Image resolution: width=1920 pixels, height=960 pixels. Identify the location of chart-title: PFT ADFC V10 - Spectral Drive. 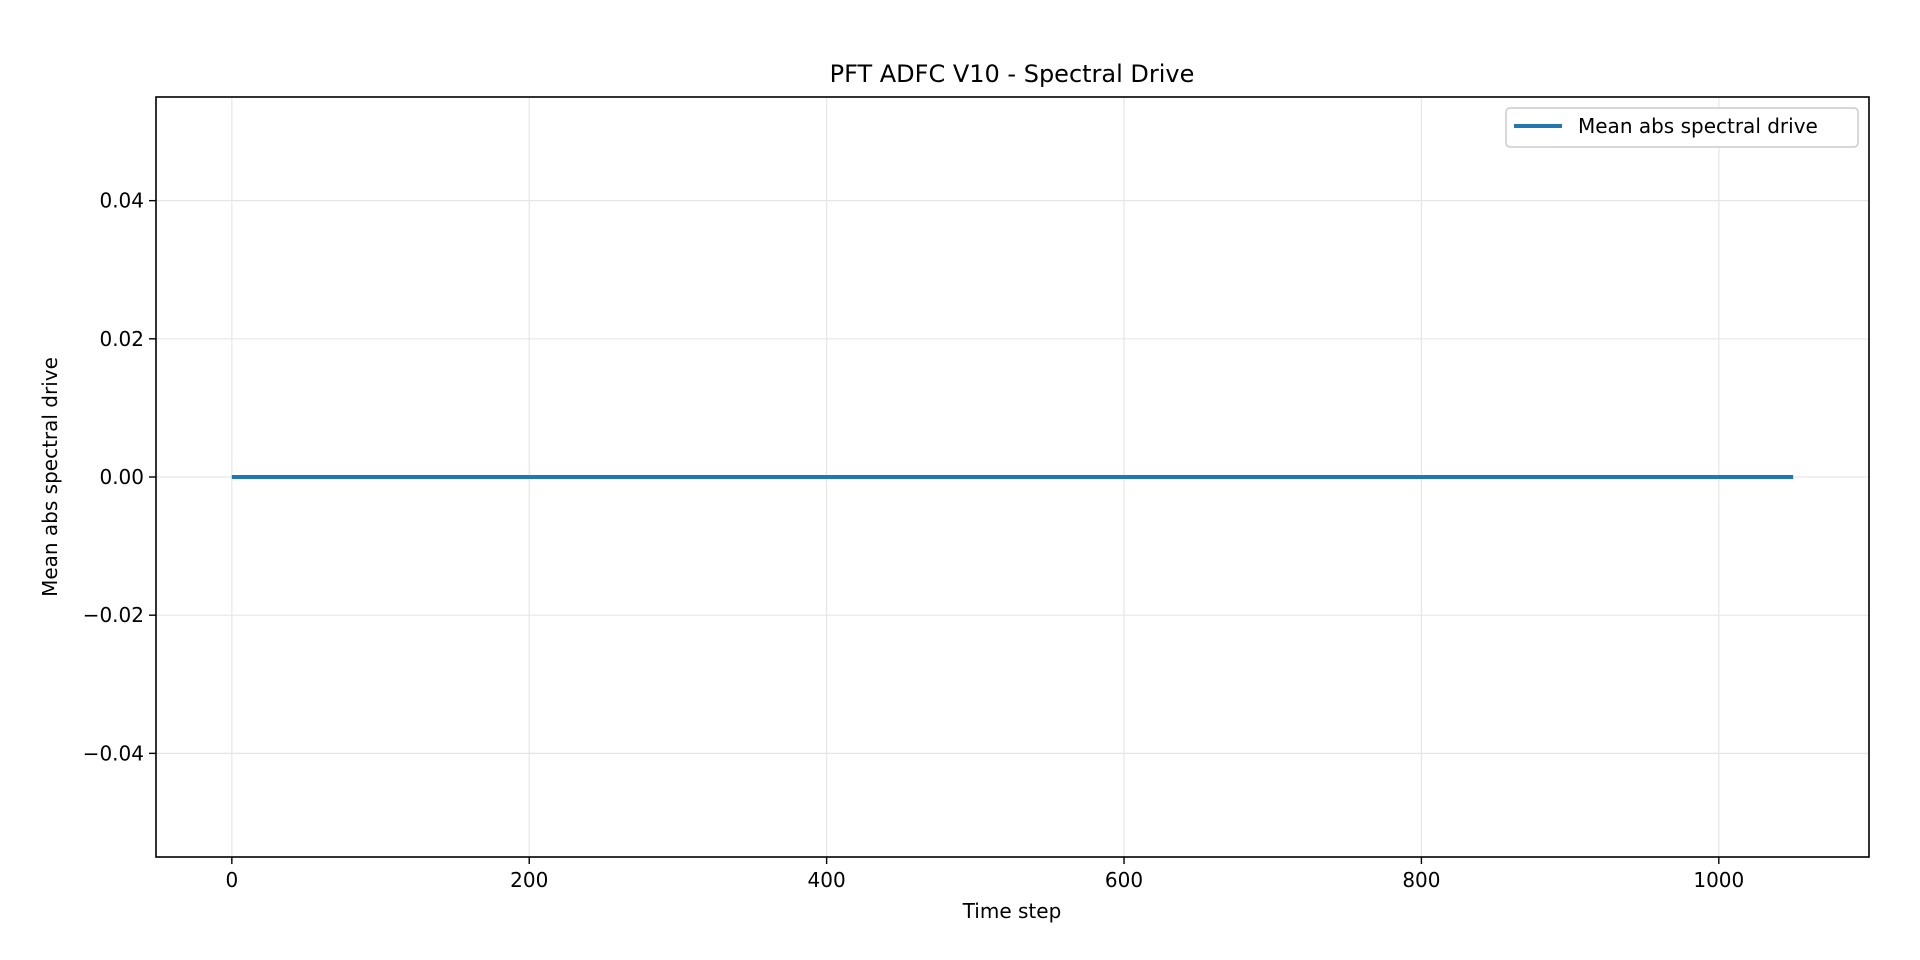
(1012, 74).